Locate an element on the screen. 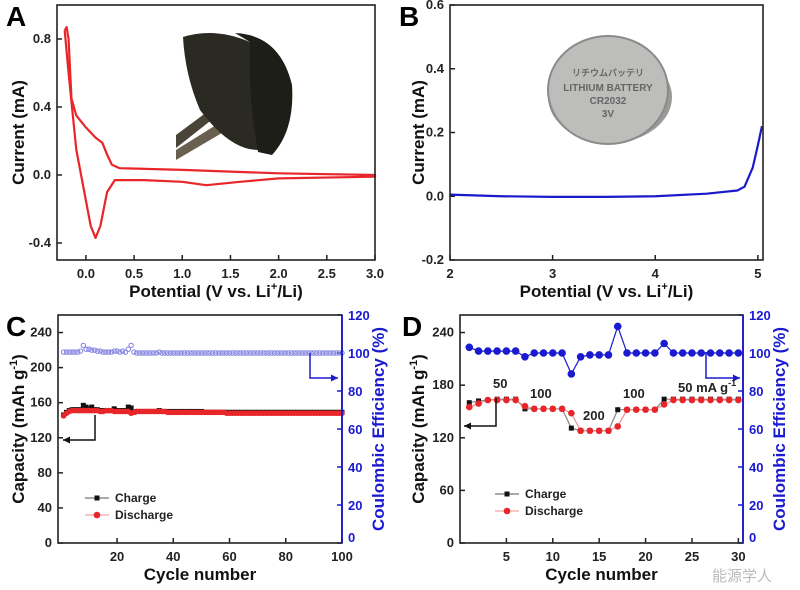 This screenshot has width=800, height=590. y2-tick-label: 0 is located at coordinates (752, 537).